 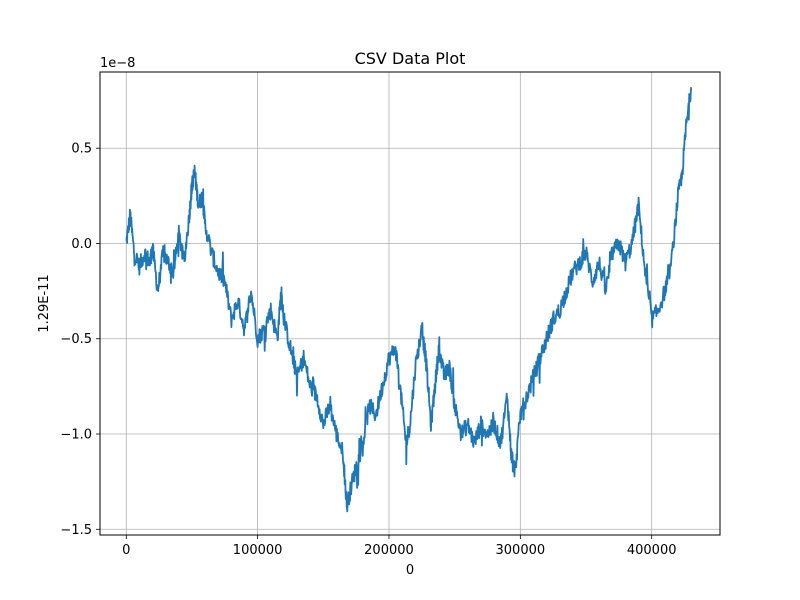 What do you see at coordinates (117, 63) in the screenshot?
I see `y-axis-offset-label: 1e−8` at bounding box center [117, 63].